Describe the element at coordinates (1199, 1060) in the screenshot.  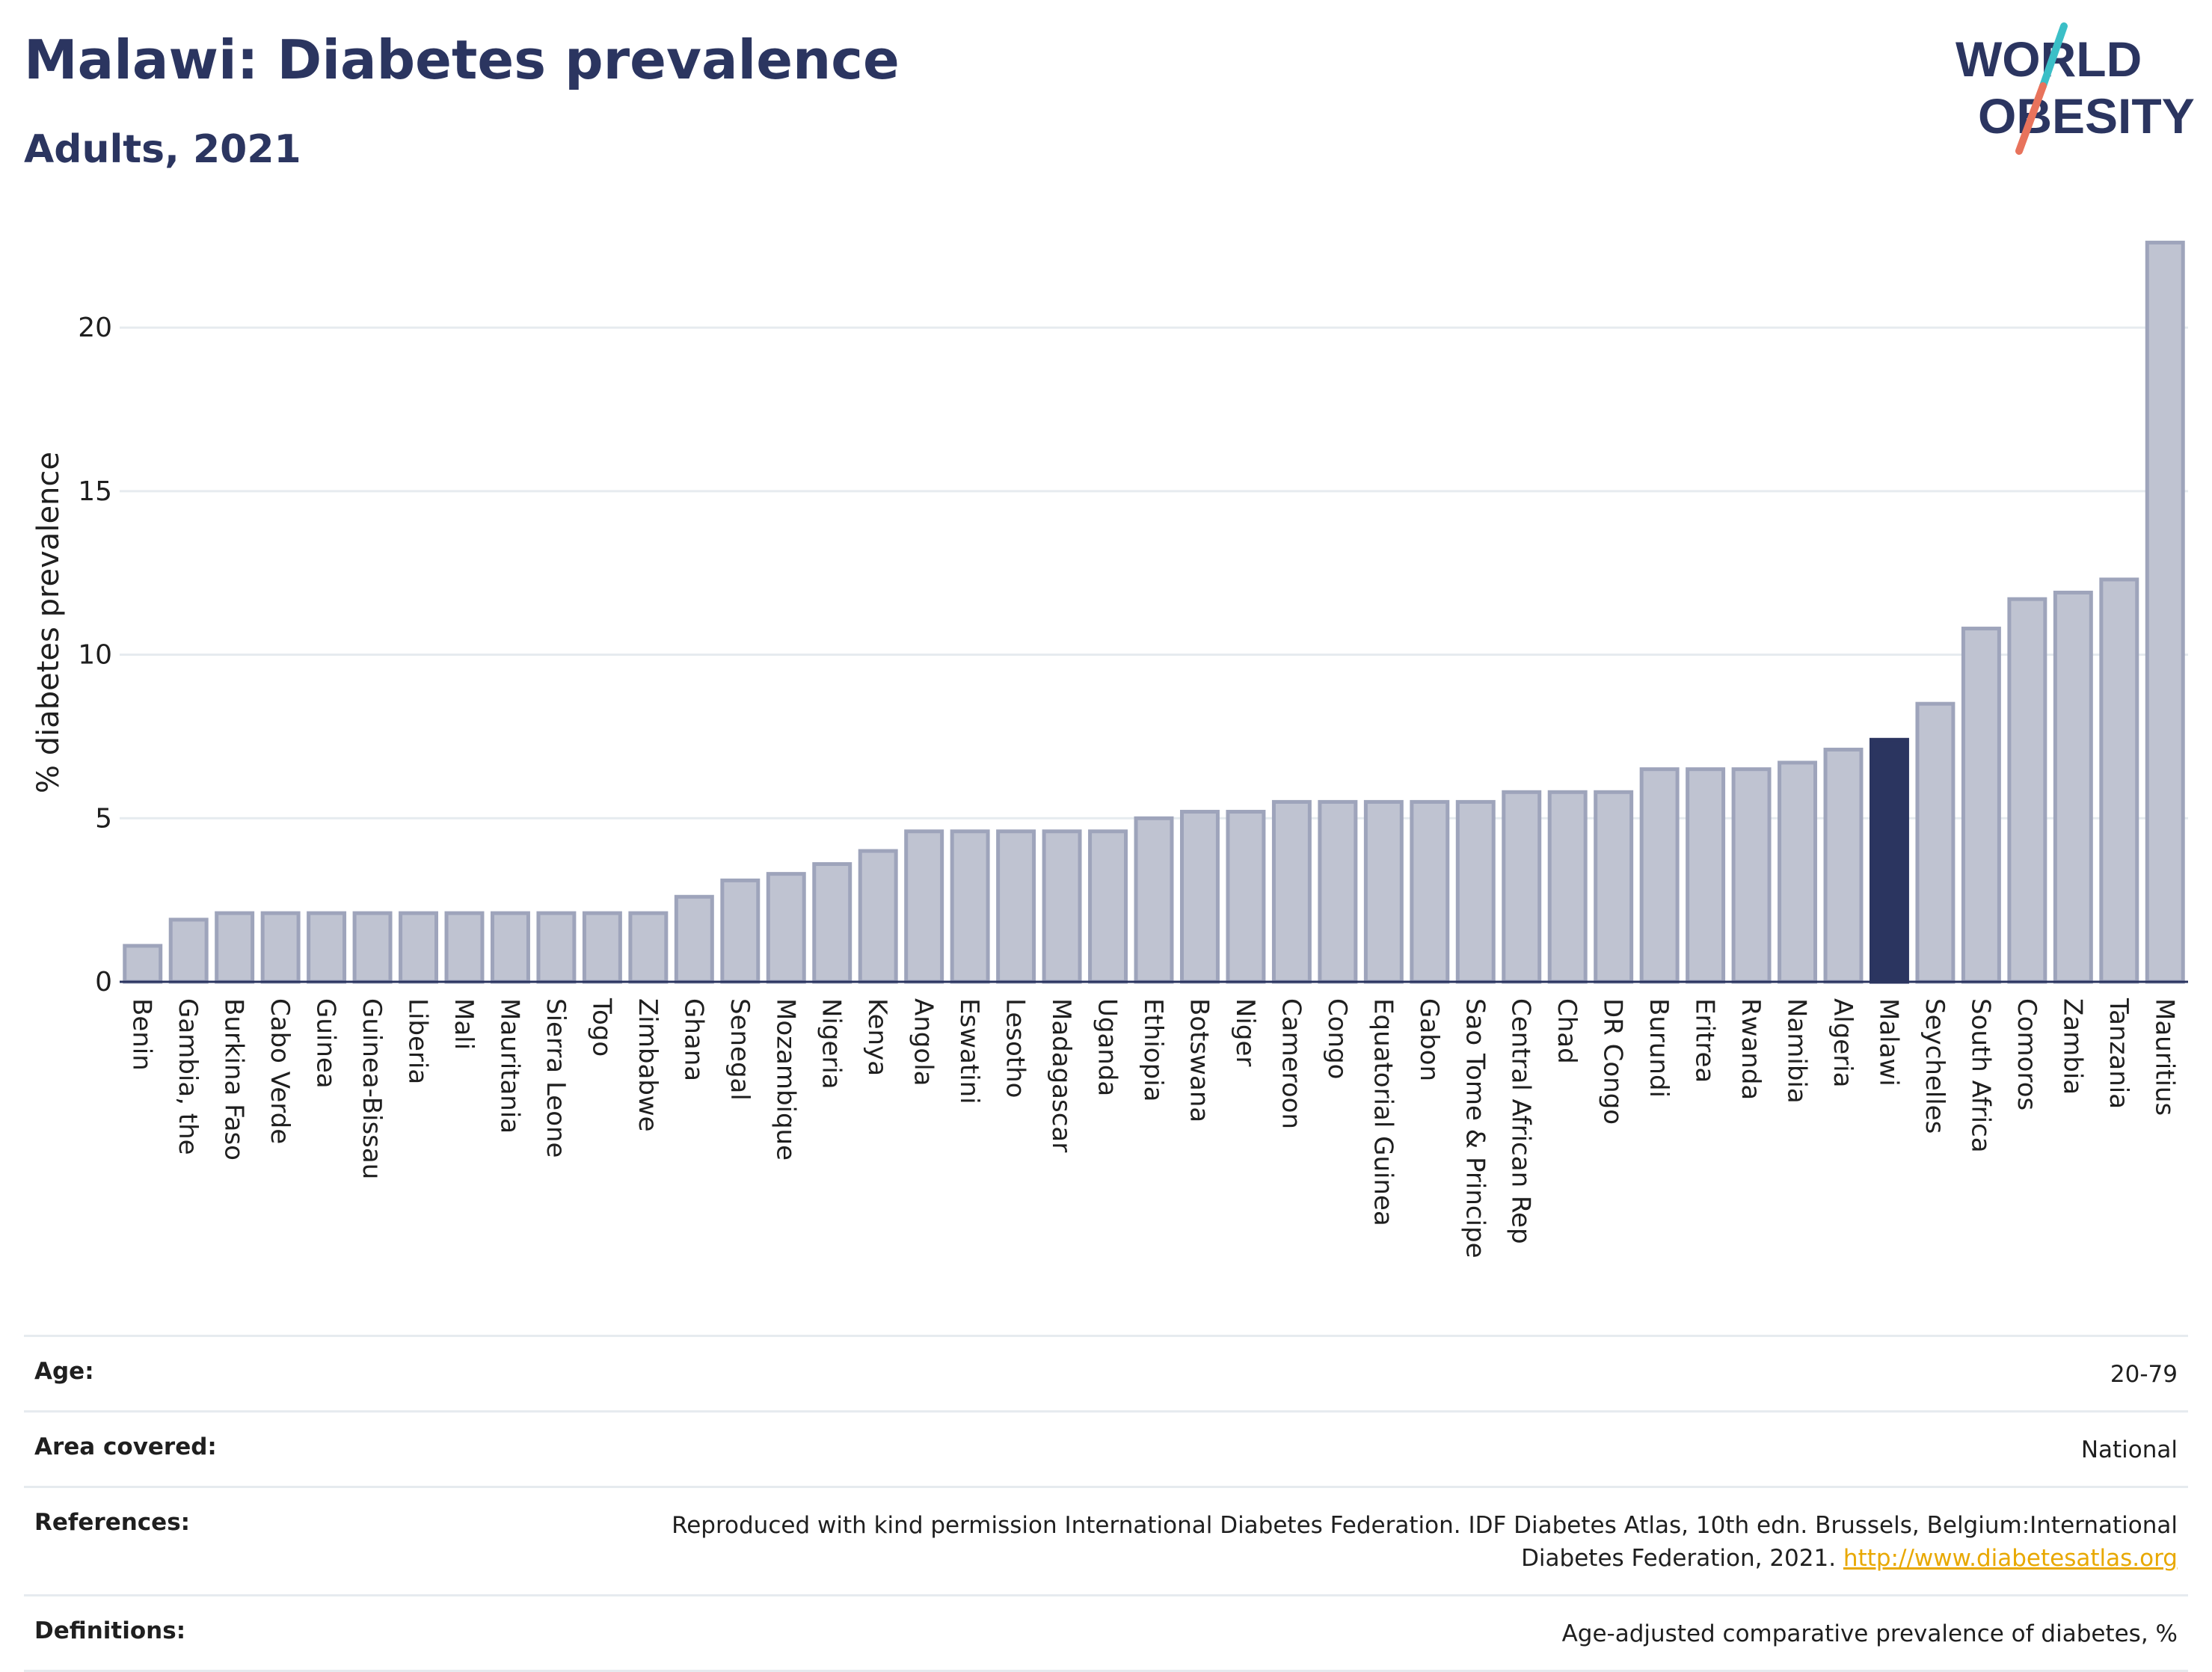
I see `x-tick-label: Botswana` at that location.